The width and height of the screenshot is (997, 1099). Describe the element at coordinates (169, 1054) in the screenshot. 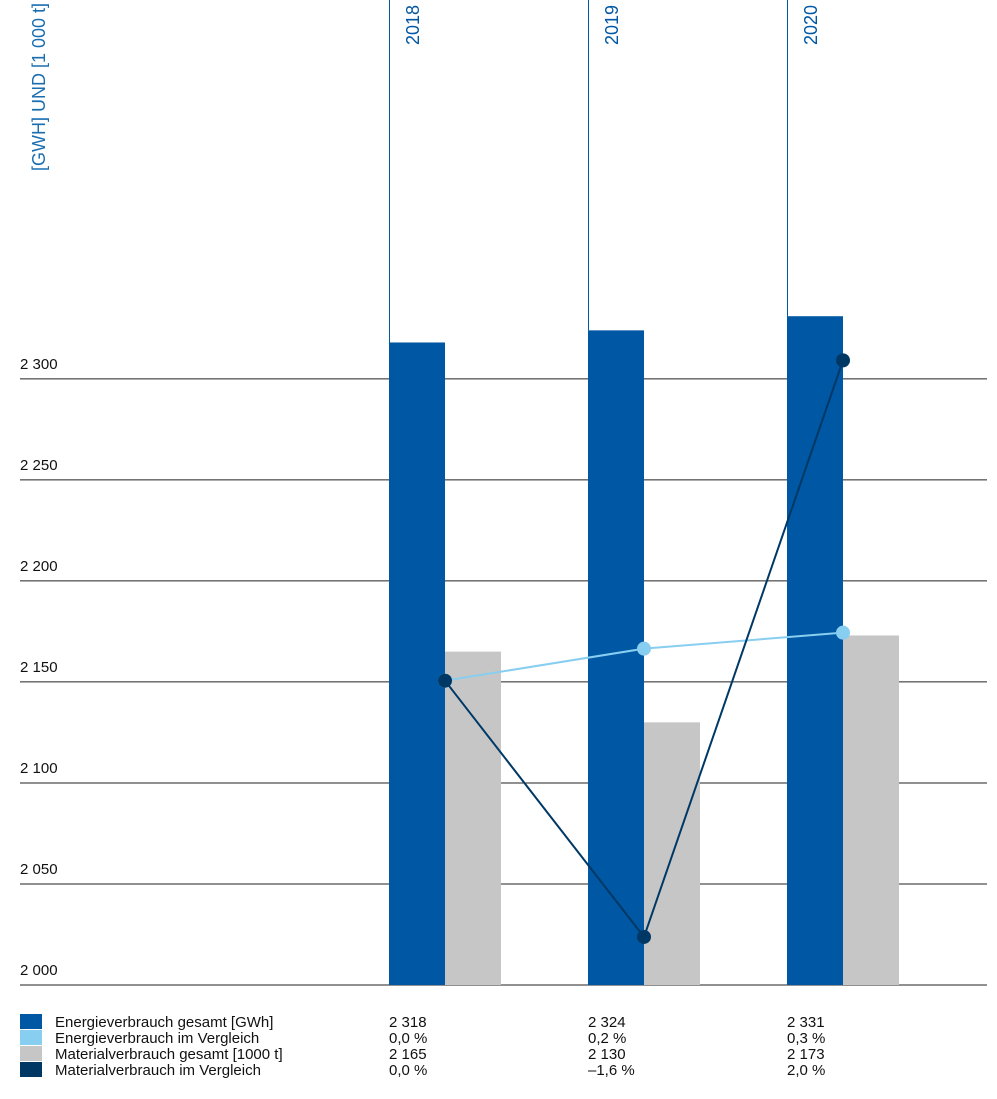

I see `legend-label: Materialverbrauch gesamt [1000 t]` at that location.